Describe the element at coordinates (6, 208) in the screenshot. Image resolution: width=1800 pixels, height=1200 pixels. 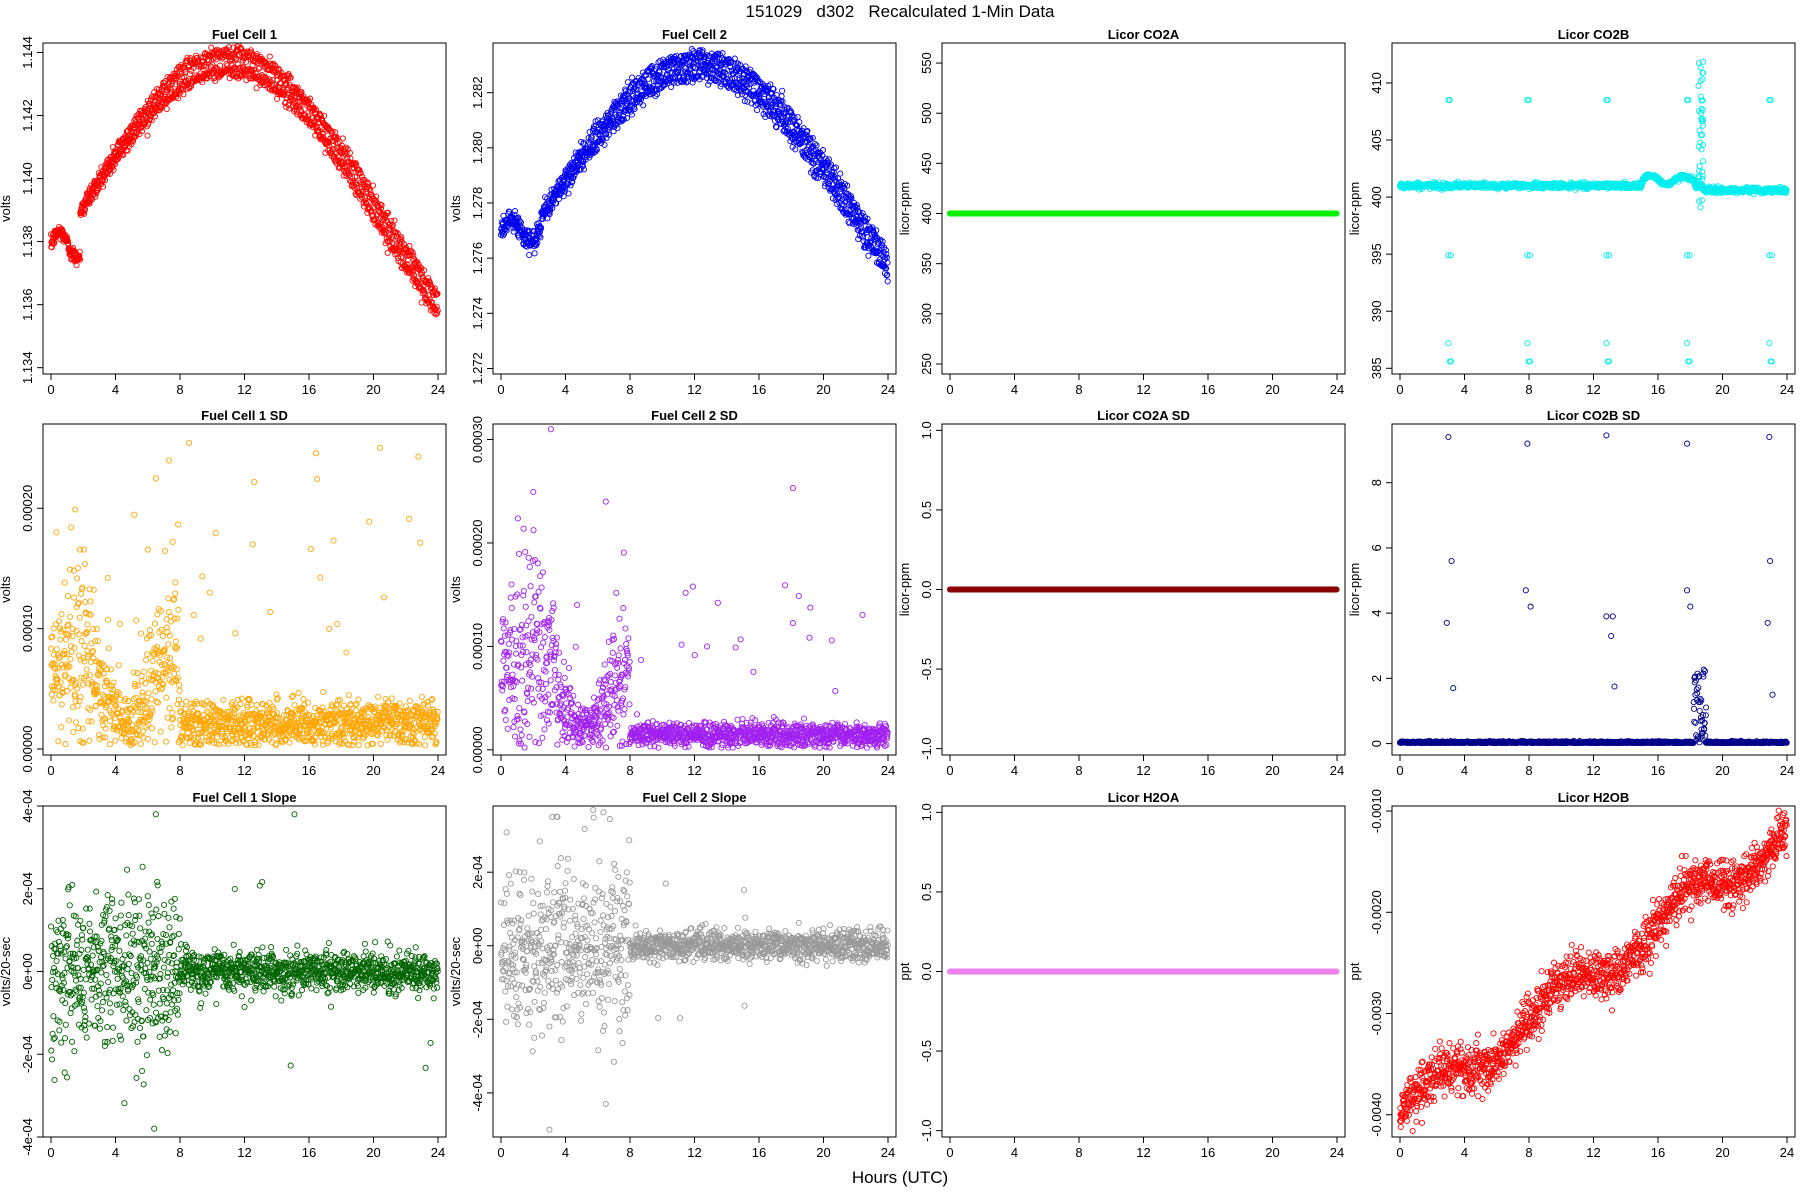
I see `y-axis-label: volts` at that location.